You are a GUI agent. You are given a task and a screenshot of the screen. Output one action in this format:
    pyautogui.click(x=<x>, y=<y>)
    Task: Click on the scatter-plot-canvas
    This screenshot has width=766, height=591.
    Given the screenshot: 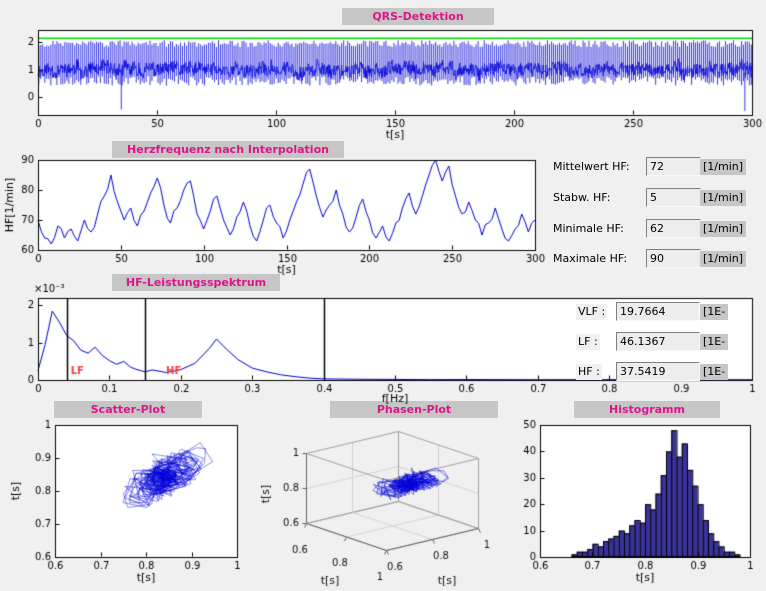 What is the action you would take?
    pyautogui.click(x=126, y=500)
    